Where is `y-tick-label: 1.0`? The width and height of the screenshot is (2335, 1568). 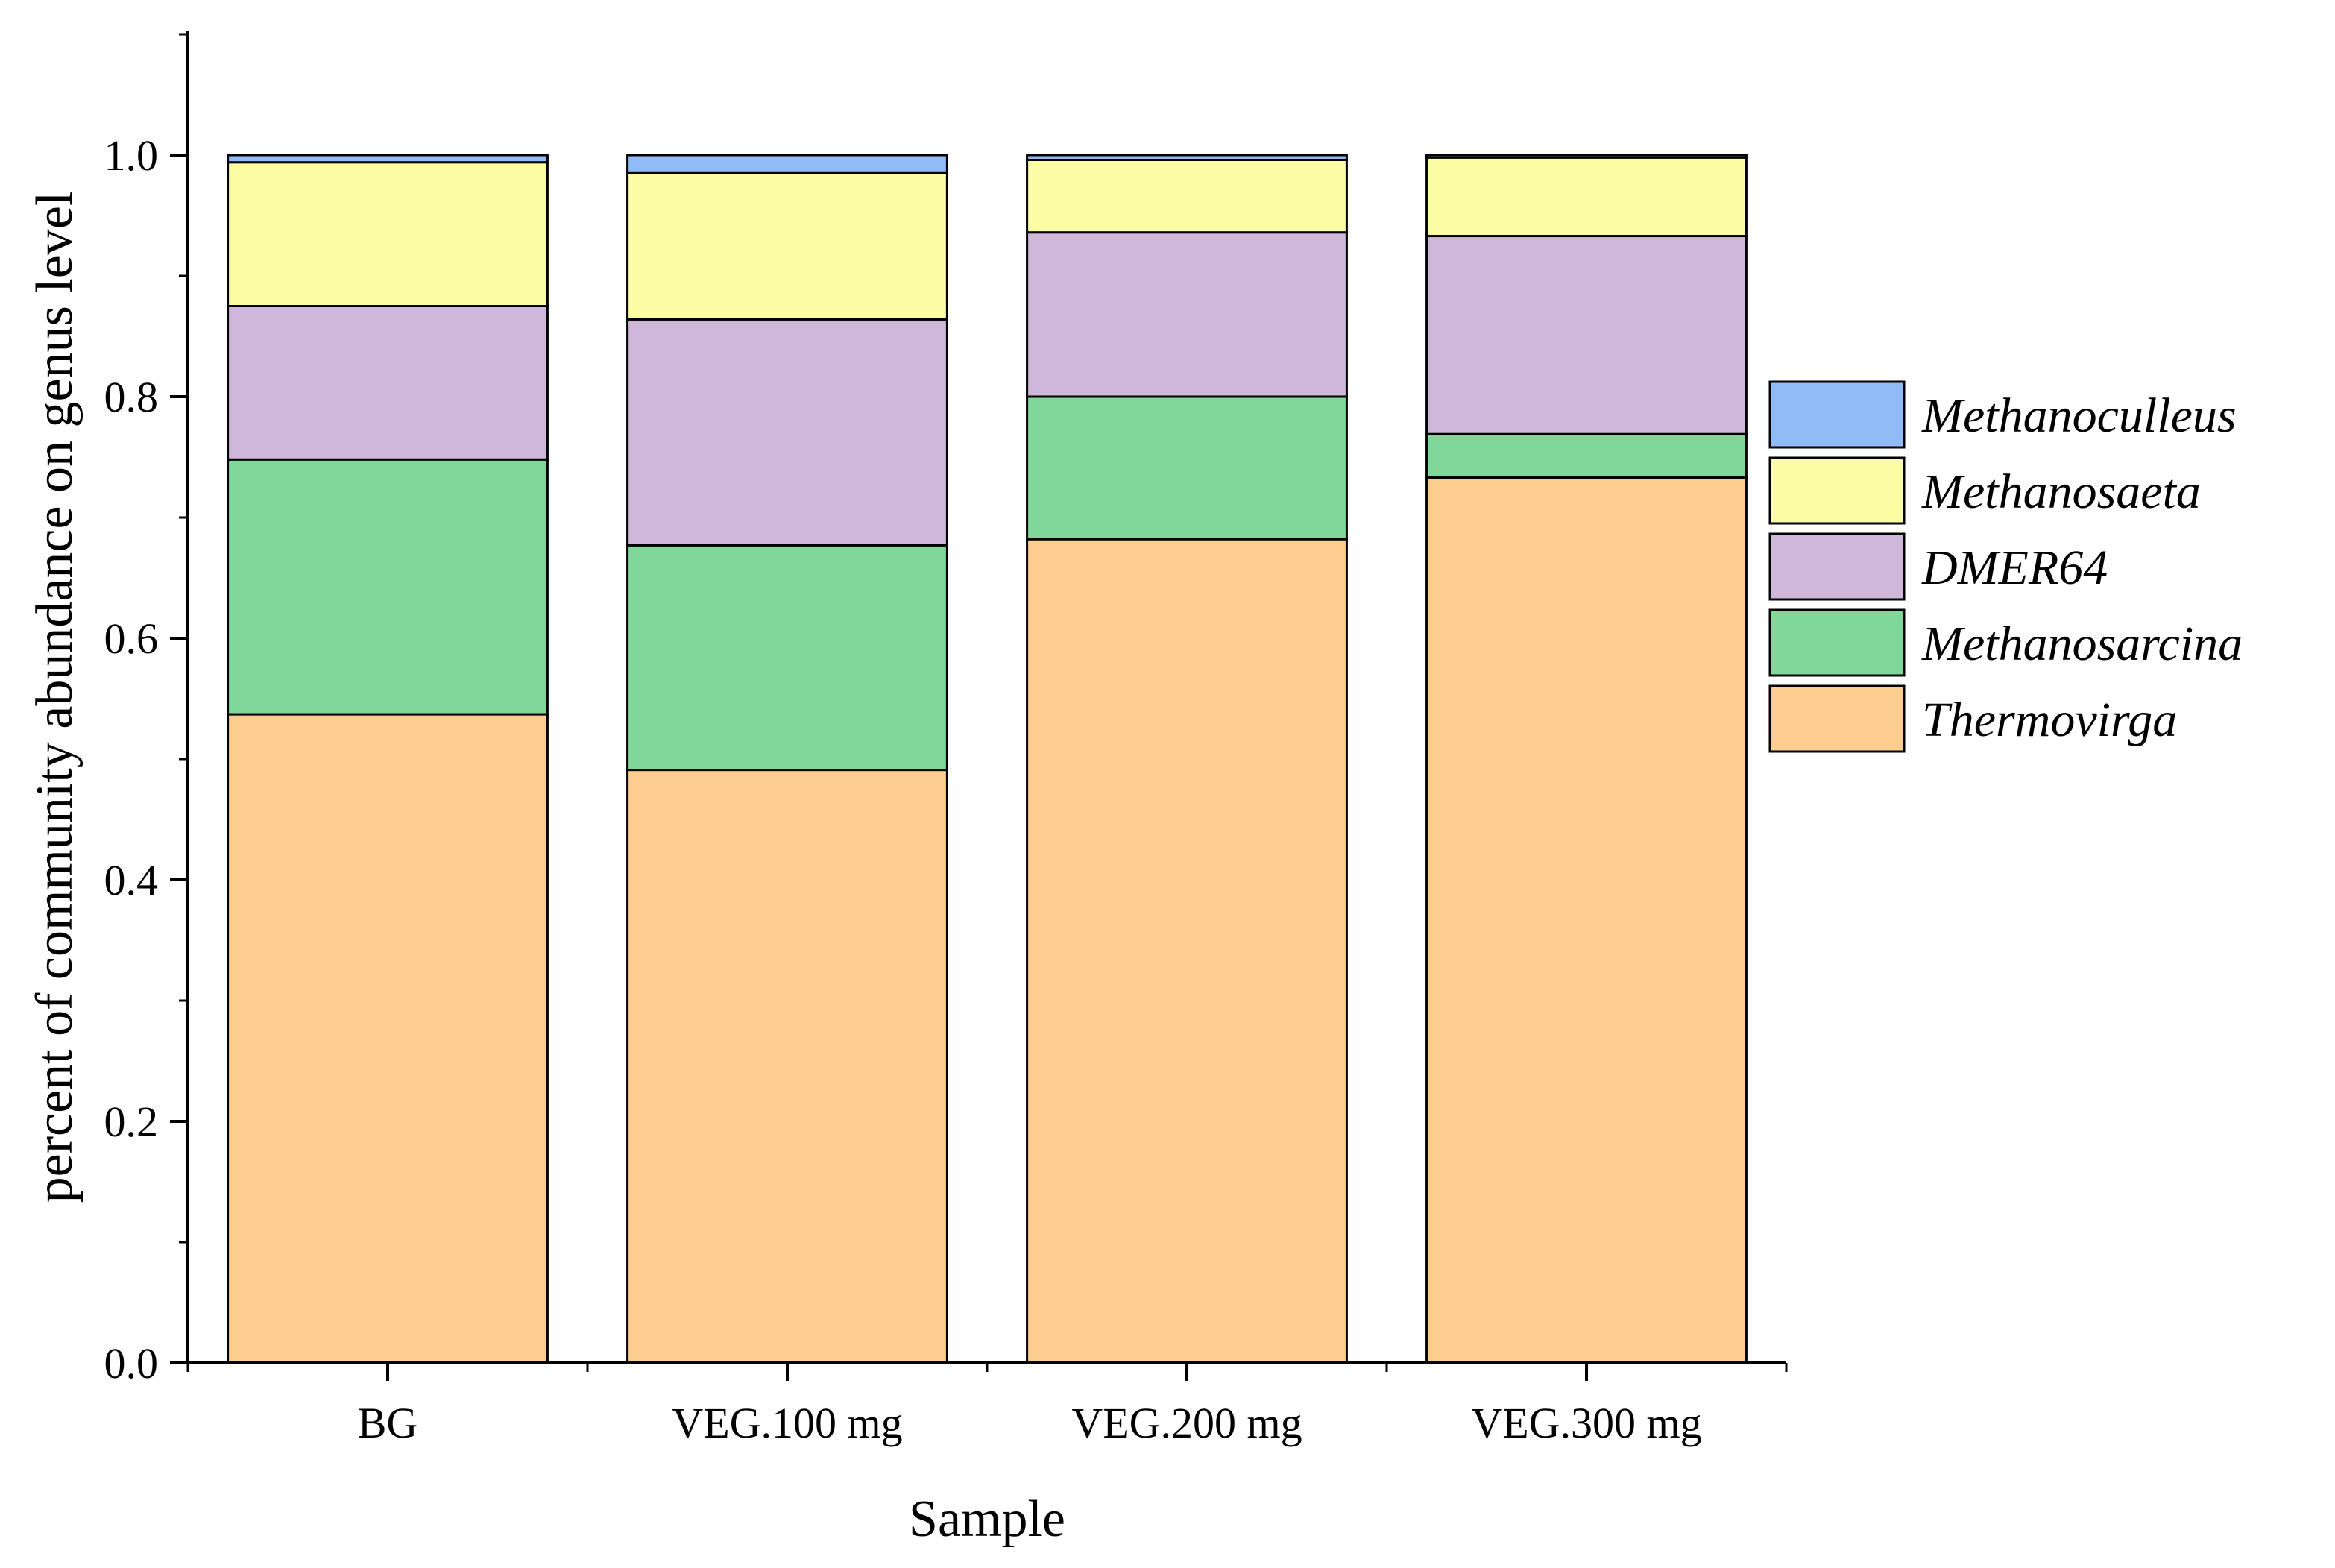 y-tick-label: 1.0 is located at coordinates (131, 155).